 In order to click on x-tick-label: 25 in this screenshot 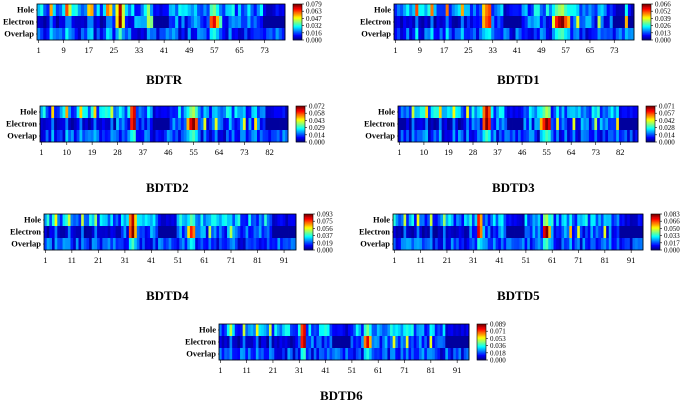, I will do `click(114, 50)`.